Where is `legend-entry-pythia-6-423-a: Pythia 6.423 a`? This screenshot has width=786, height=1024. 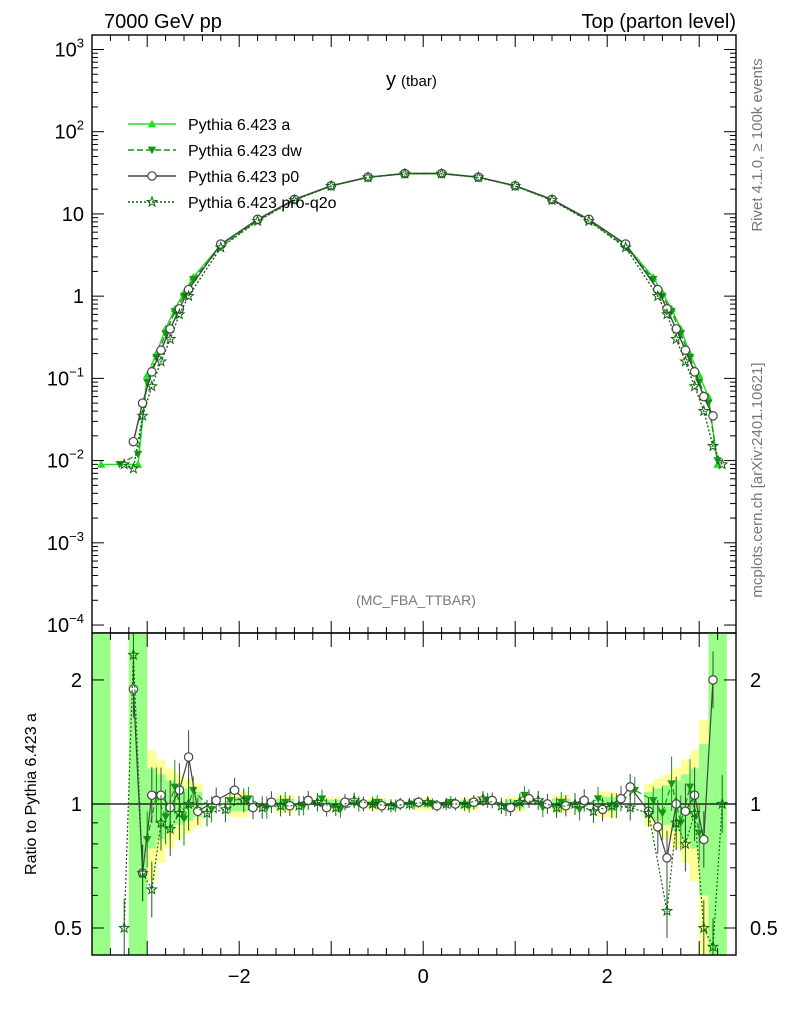 legend-entry-pythia-6-423-a: Pythia 6.423 a is located at coordinates (209, 125).